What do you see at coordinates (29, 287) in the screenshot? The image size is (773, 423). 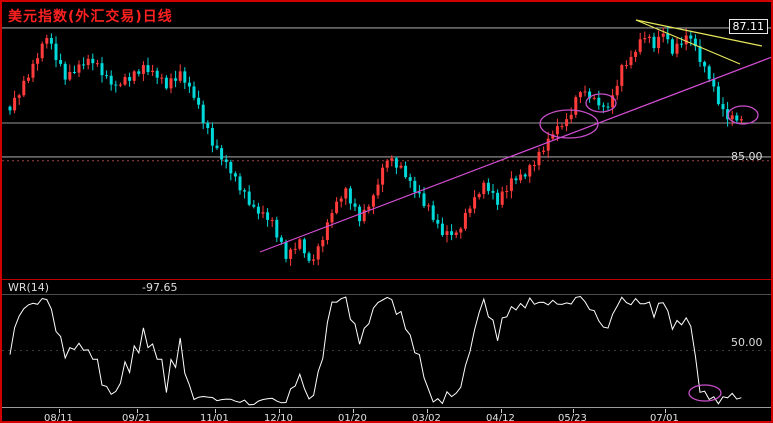 I see `indicator-name: WR(14)` at bounding box center [29, 287].